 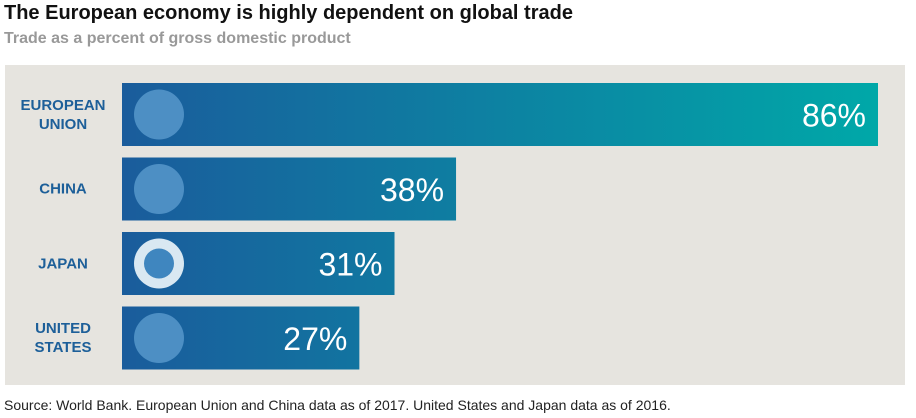 I want to click on value-label: 31%, so click(x=350, y=265).